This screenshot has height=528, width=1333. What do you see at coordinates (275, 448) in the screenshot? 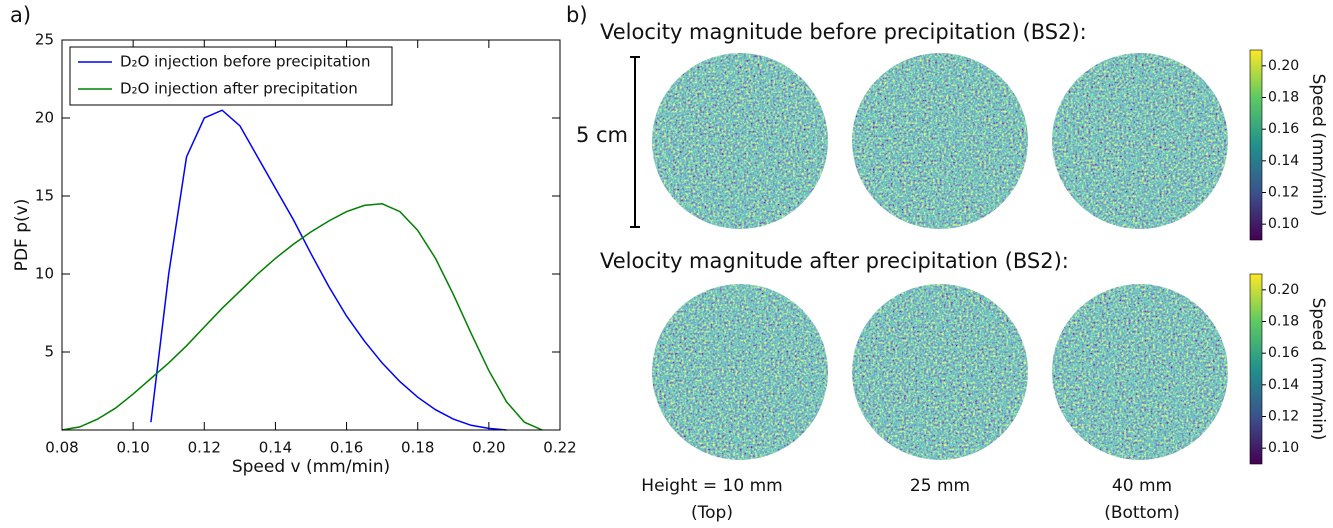
I see `x-tick-label: 0.14` at bounding box center [275, 448].